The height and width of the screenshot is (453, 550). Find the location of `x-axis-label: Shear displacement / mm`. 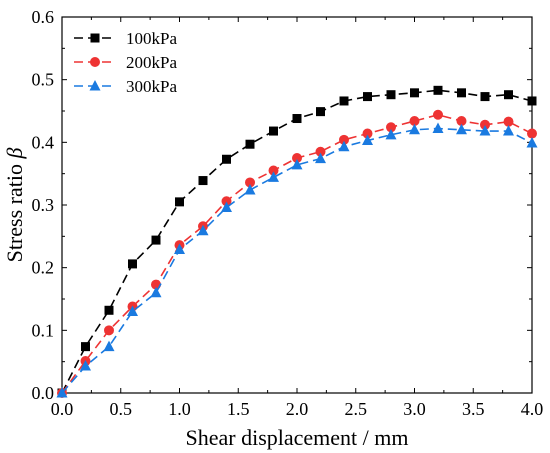

x-axis-label: Shear displacement / mm is located at coordinates (297, 437).